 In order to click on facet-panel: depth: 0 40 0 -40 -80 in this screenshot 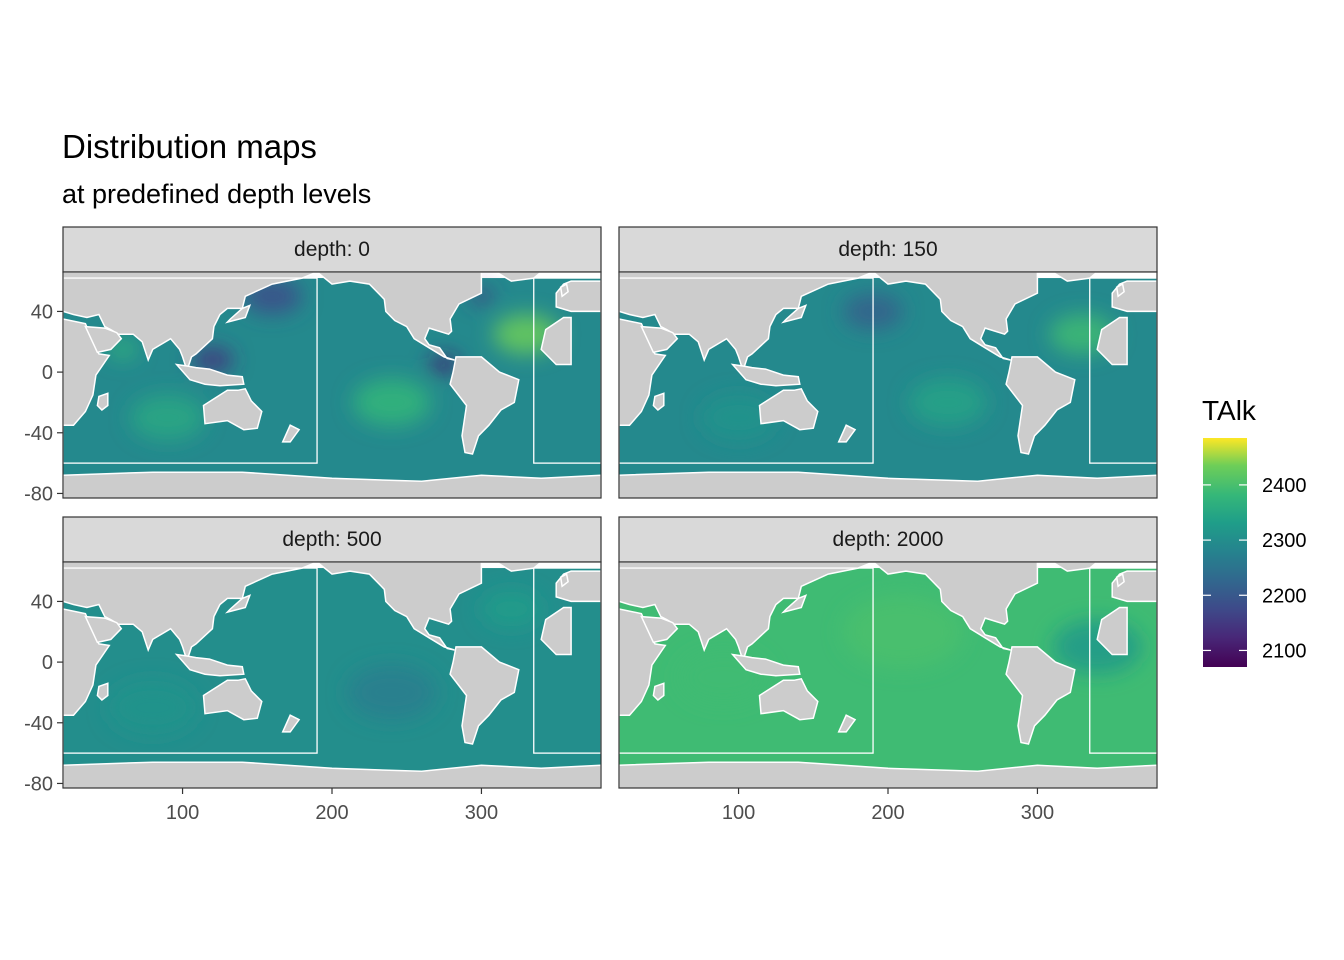, I will do `click(313, 365)`.